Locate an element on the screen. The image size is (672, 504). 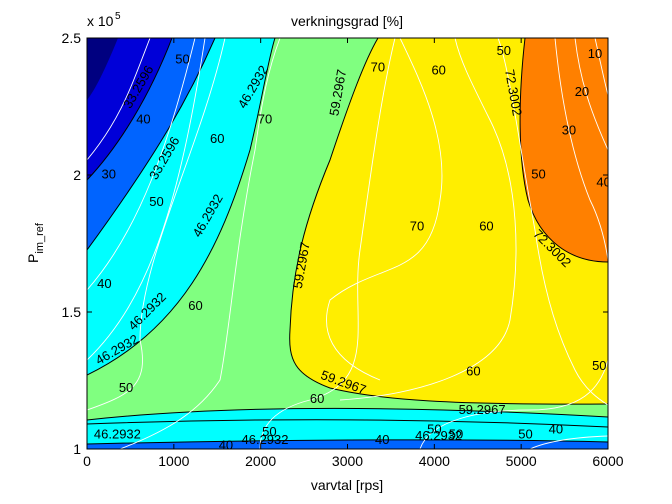
y-axis-label-sub: im_ref is located at coordinates (40, 238).